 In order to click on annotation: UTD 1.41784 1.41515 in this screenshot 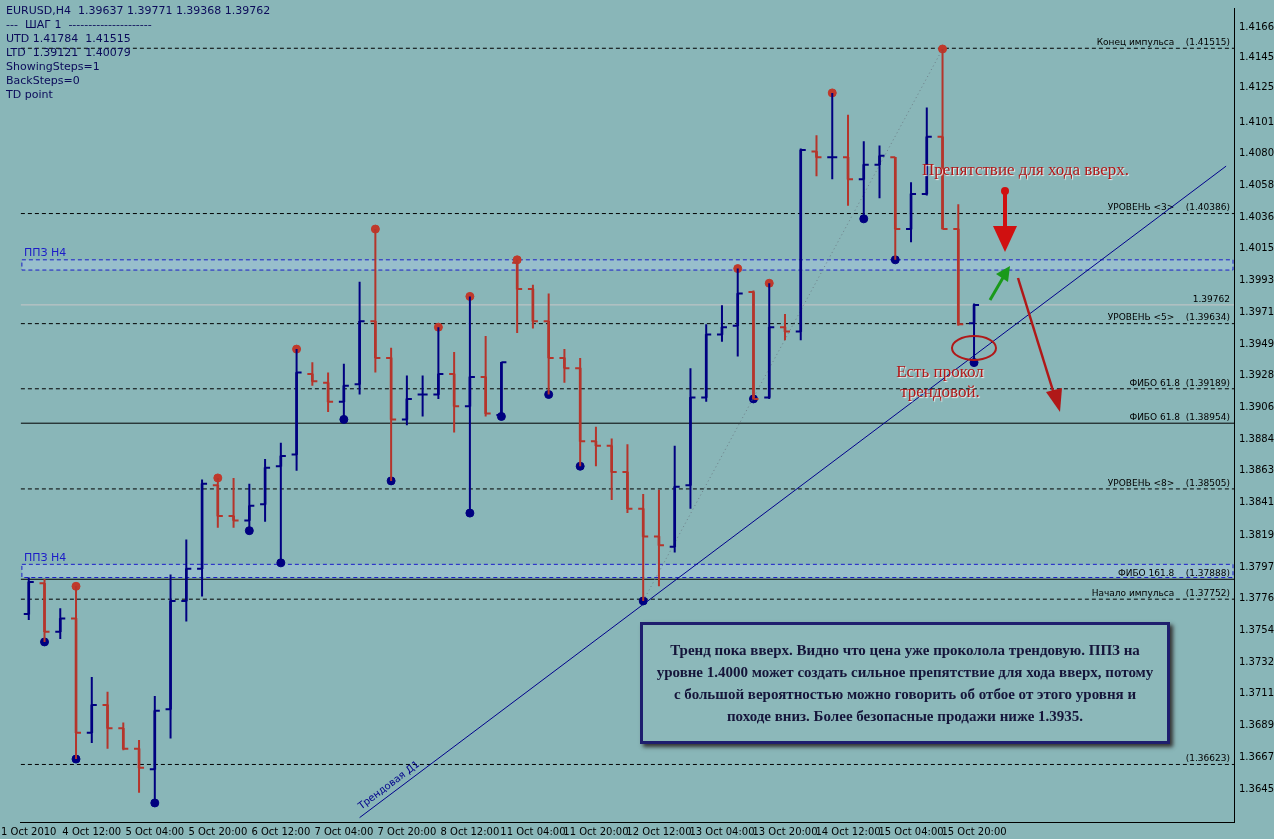, I will do `click(69, 39)`.